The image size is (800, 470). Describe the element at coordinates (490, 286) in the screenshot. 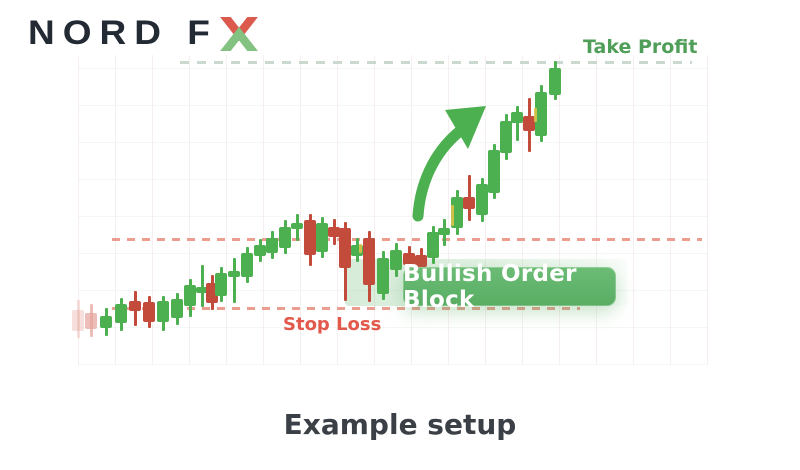

I see `order-block-label-text: Bullish Order Block` at that location.